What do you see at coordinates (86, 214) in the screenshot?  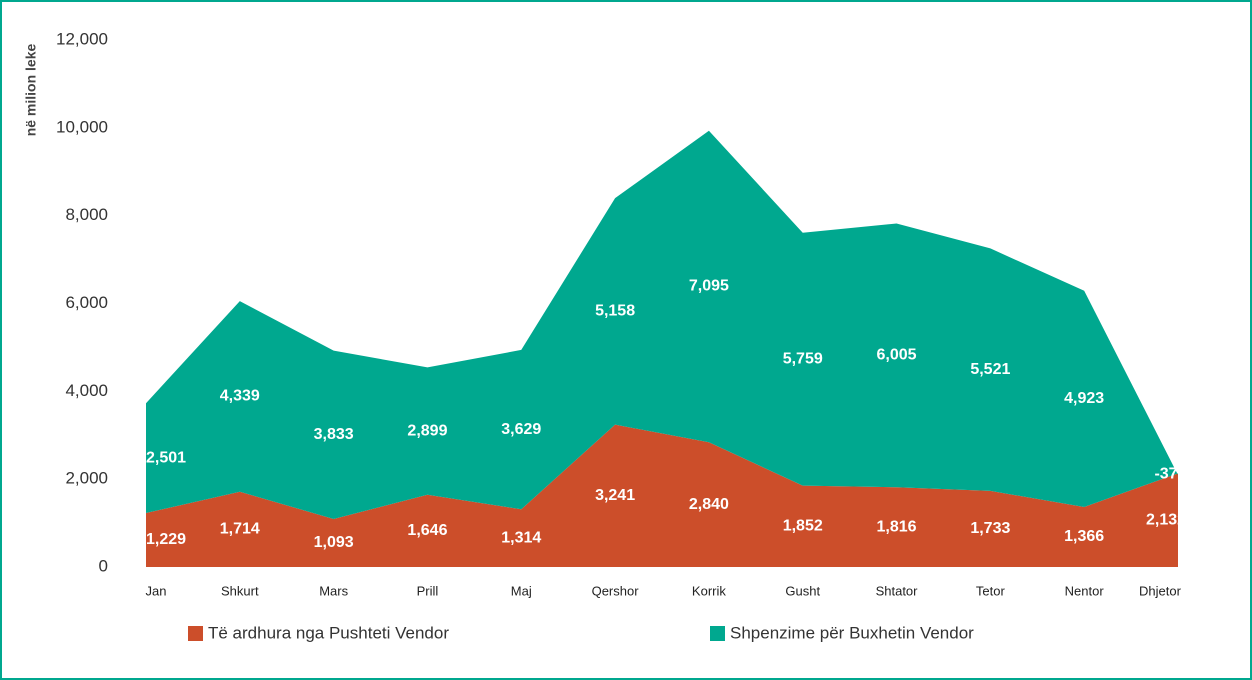 I see `y-tick-label: 8,000` at bounding box center [86, 214].